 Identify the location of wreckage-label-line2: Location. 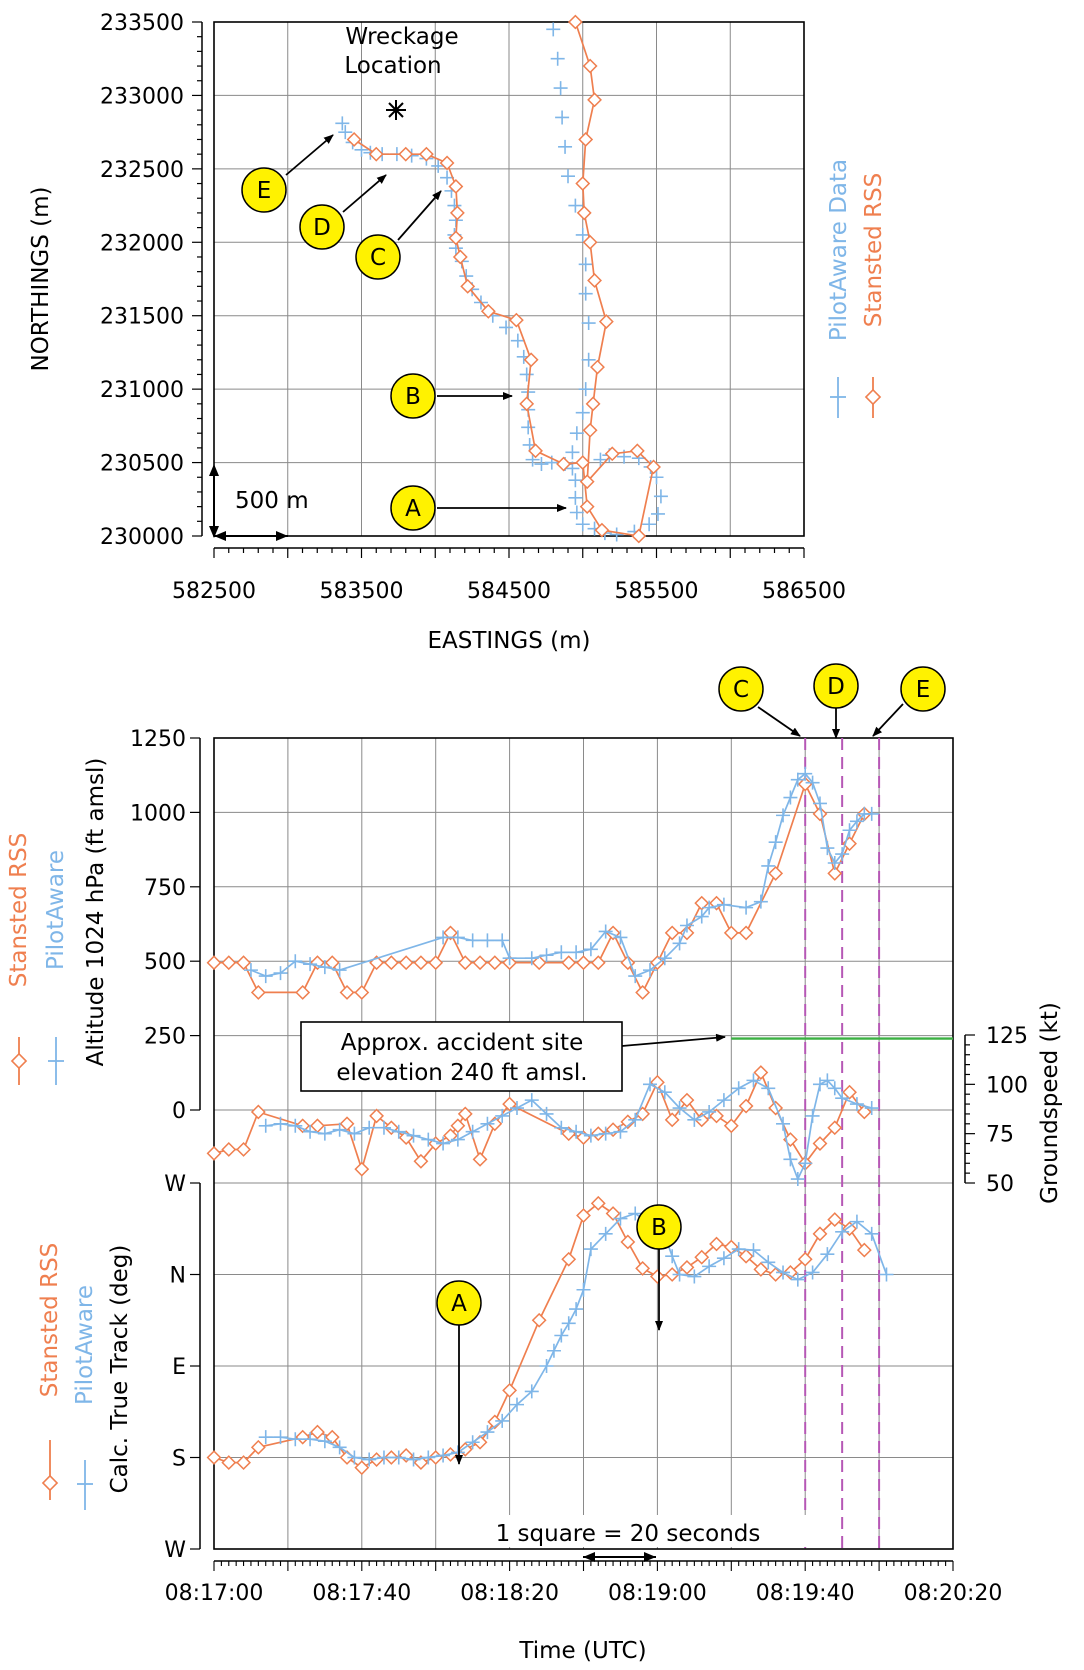
(392, 66).